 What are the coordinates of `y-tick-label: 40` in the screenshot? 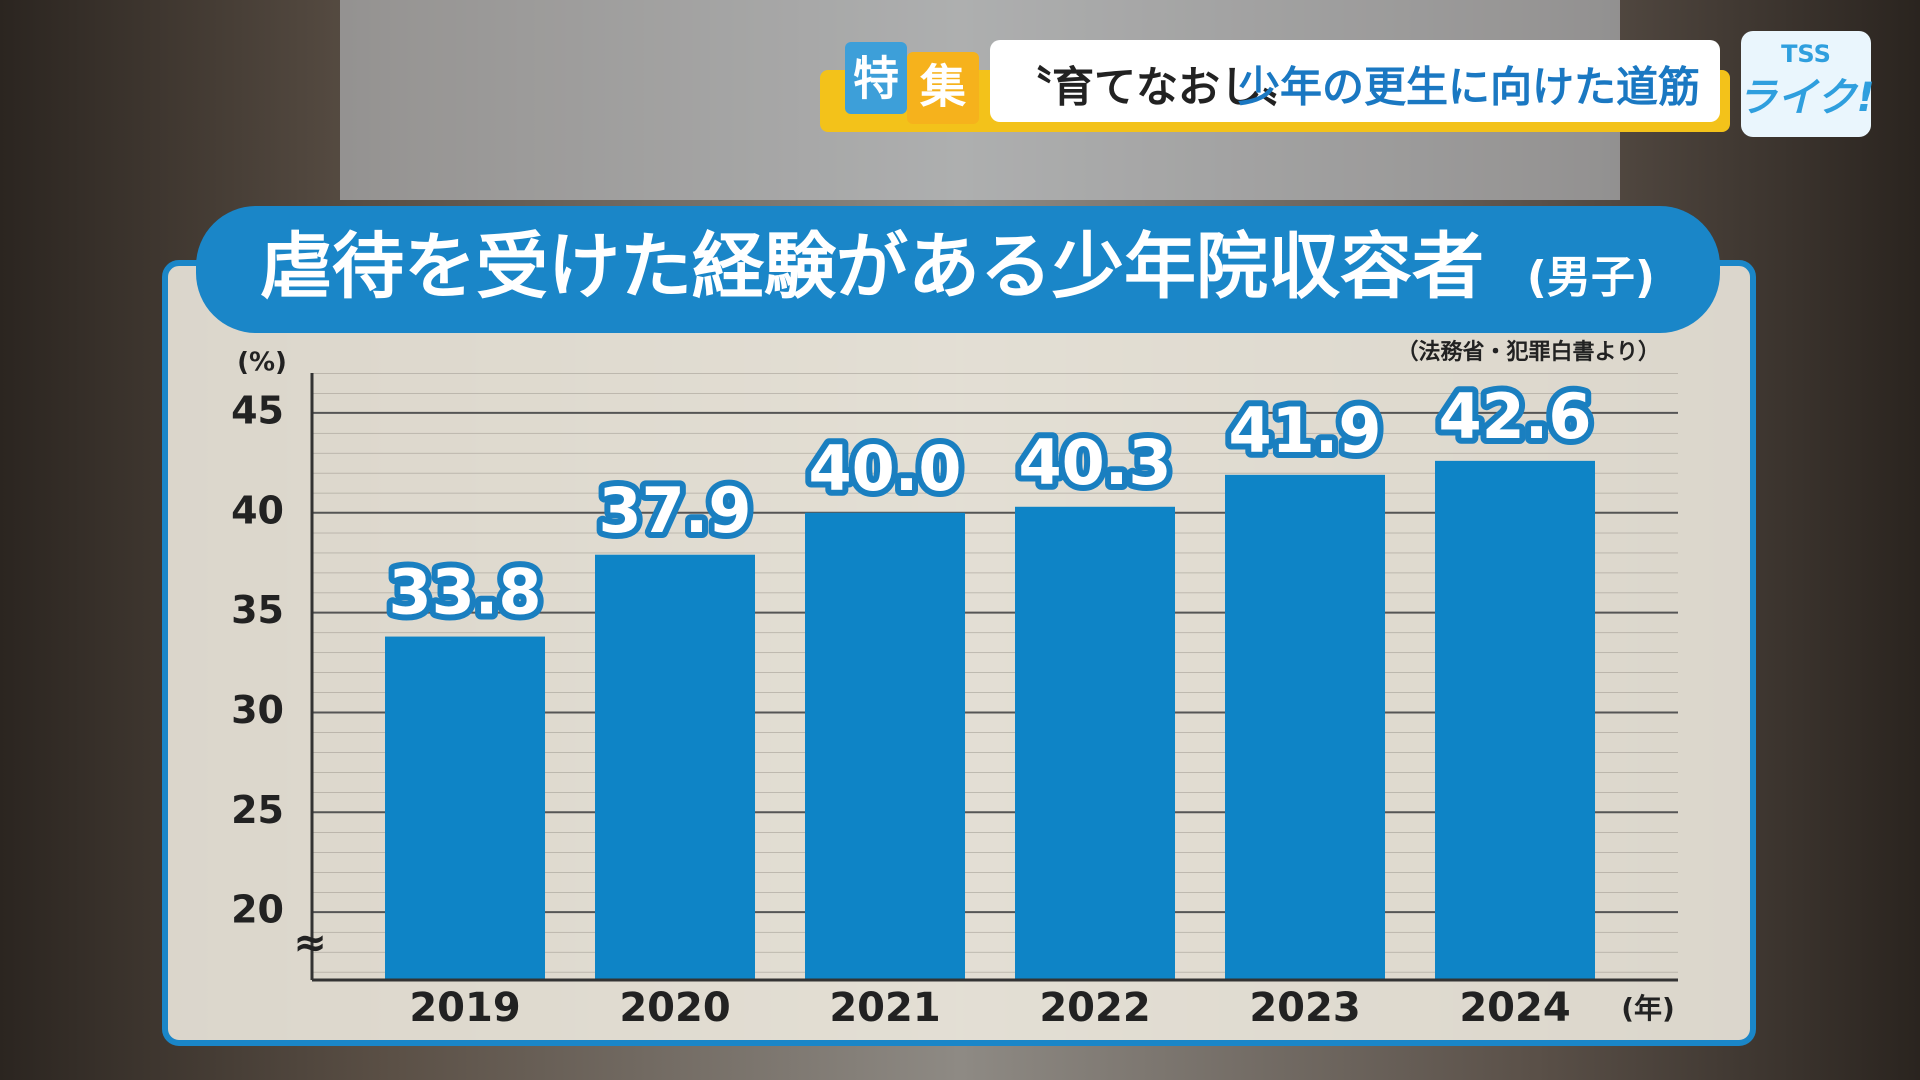 It's located at (257, 510).